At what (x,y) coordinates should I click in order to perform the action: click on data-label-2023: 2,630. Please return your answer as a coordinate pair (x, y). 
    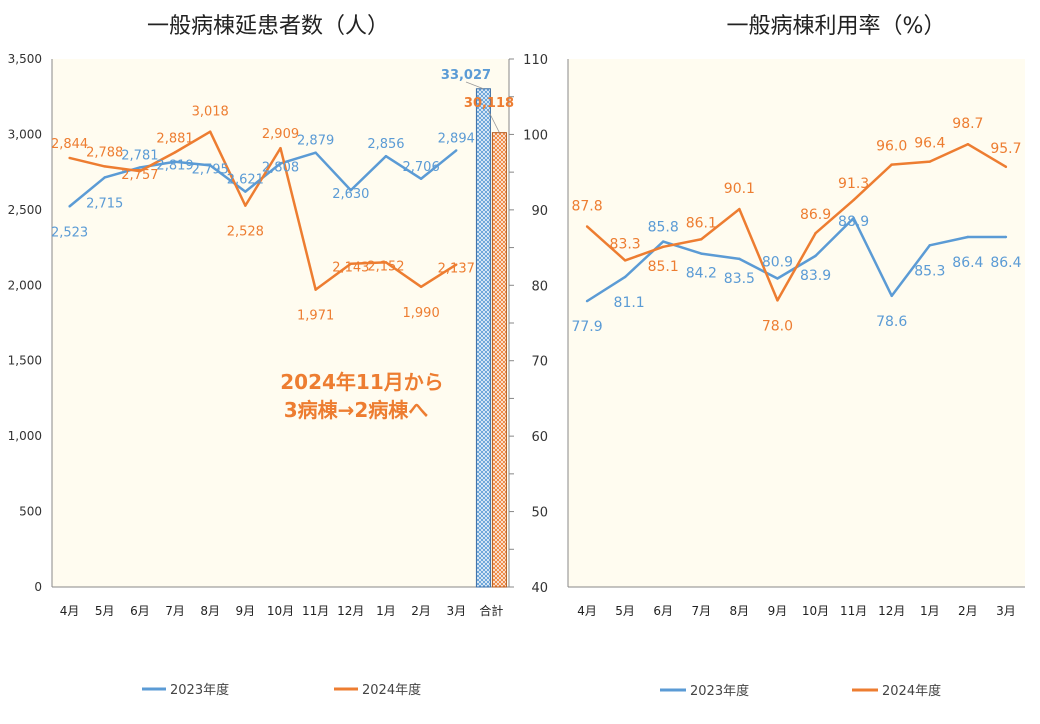
    Looking at the image, I should click on (350, 194).